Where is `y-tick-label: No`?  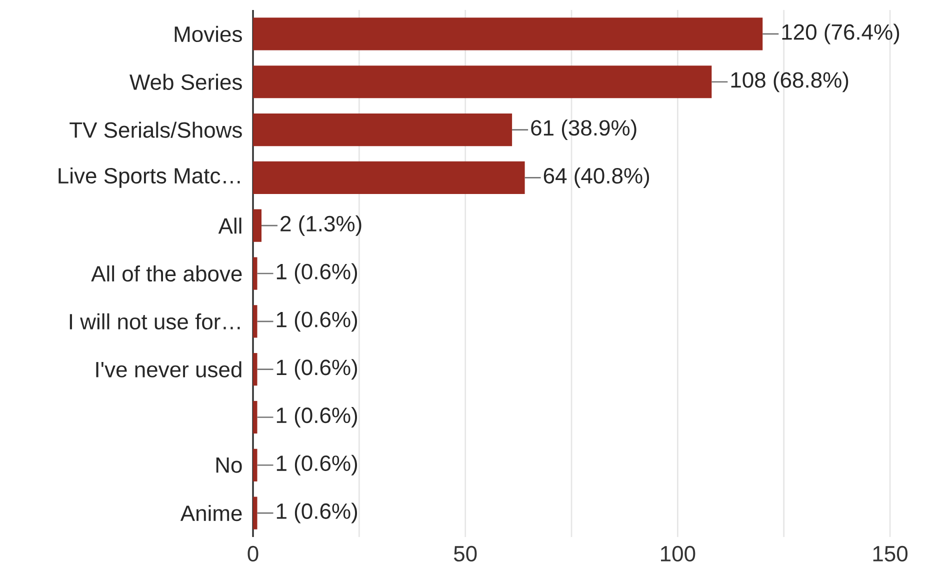
y-tick-label: No is located at coordinates (229, 465).